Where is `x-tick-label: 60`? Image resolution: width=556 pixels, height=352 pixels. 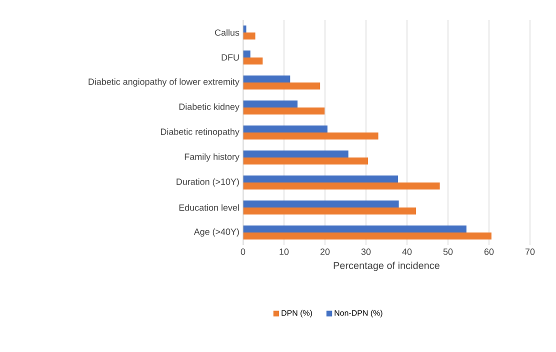 x-tick-label: 60 is located at coordinates (489, 251).